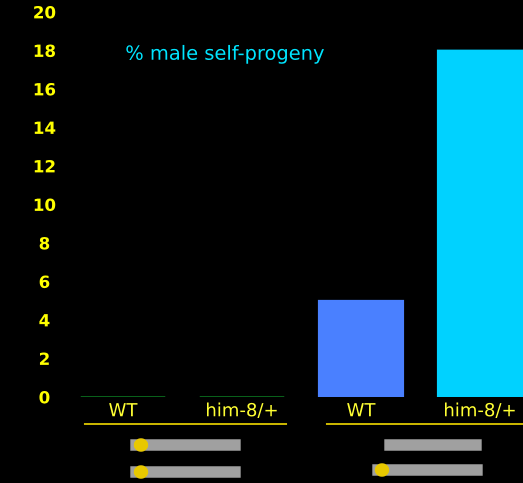 The width and height of the screenshot is (523, 483). What do you see at coordinates (45, 205) in the screenshot?
I see `y-tick-label: 10` at bounding box center [45, 205].